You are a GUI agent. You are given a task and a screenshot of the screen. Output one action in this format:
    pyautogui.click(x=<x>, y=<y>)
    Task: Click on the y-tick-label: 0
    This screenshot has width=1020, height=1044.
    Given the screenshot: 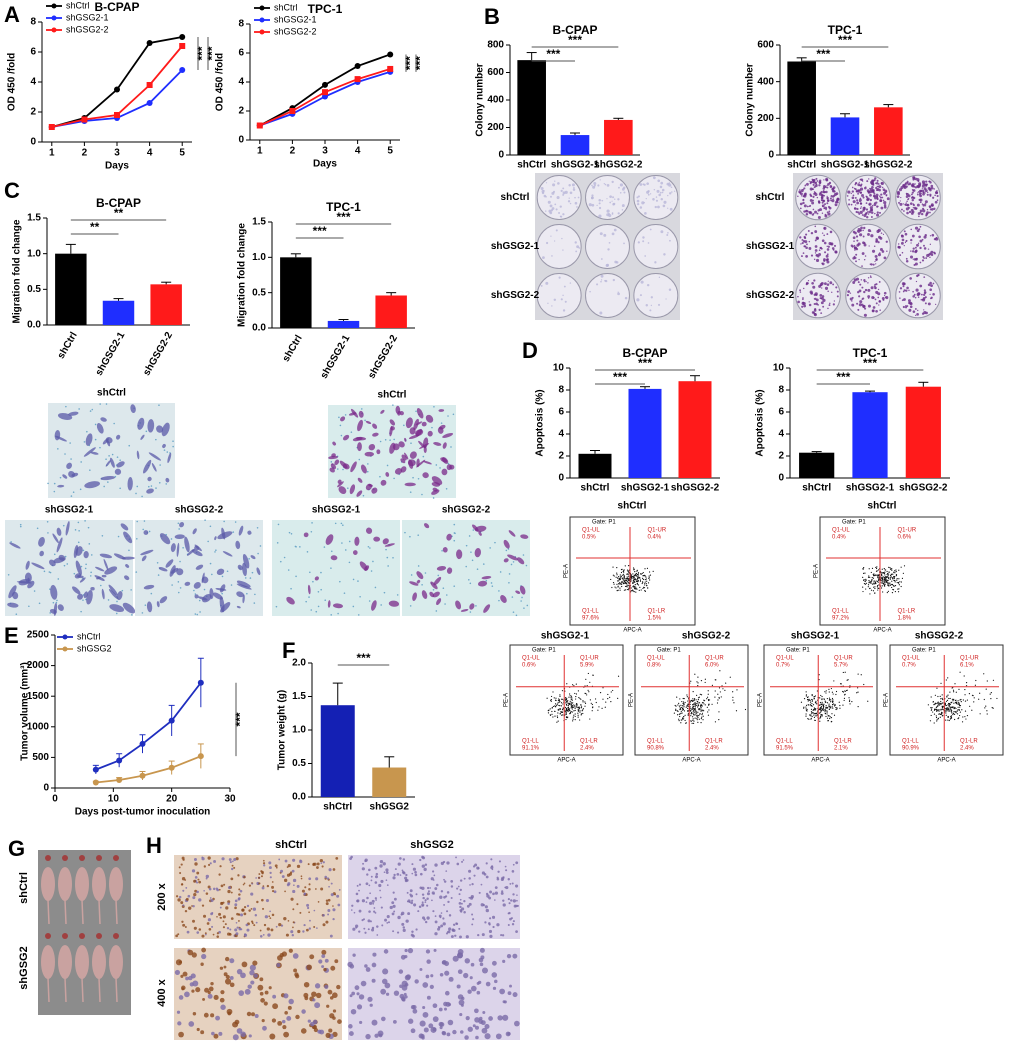 What is the action you would take?
    pyautogui.click(x=241, y=140)
    